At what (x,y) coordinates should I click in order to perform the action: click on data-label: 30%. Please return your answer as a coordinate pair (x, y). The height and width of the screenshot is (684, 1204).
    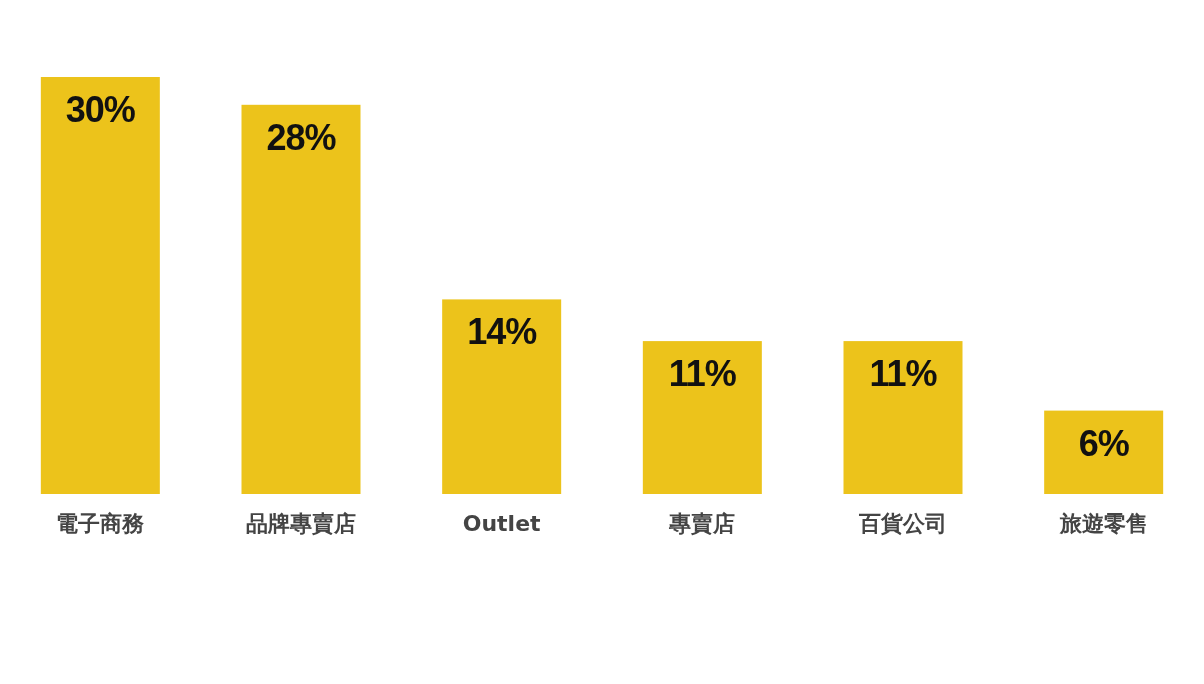
    Looking at the image, I should click on (100, 109).